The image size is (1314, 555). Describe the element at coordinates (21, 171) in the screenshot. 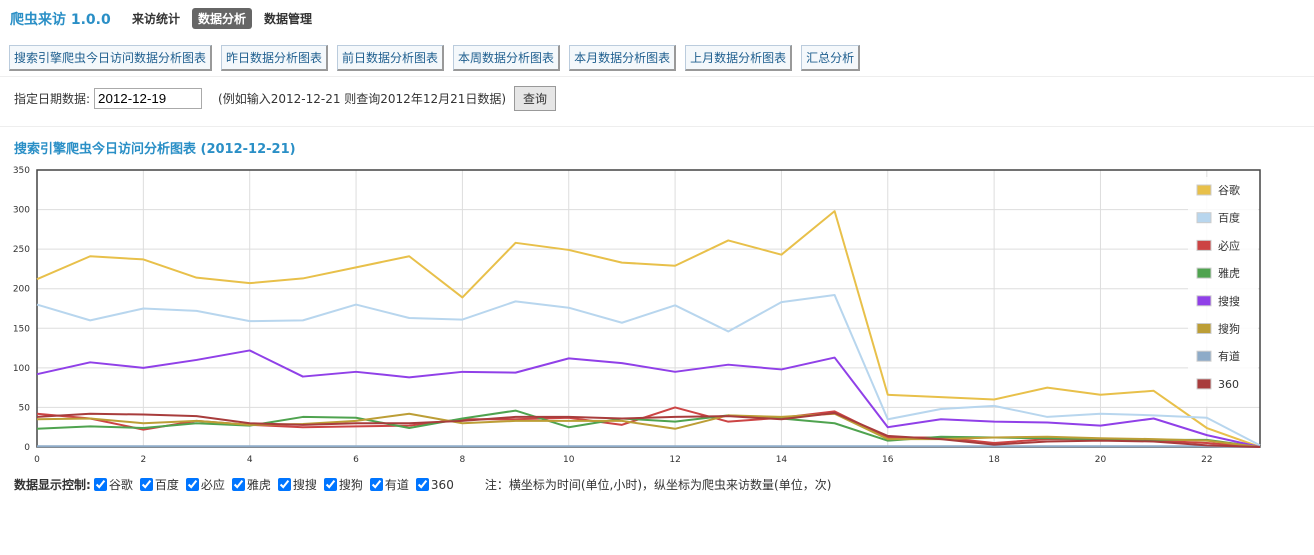

I see `y-tick-label: 350` at that location.